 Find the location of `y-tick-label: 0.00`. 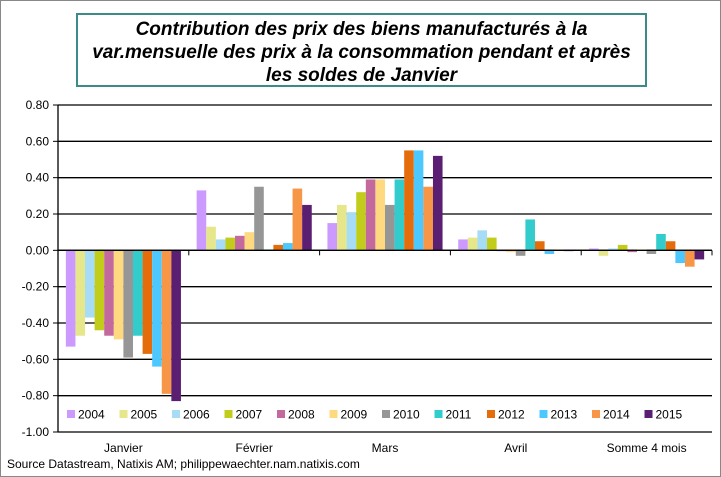

y-tick-label: 0.00 is located at coordinates (38, 250).